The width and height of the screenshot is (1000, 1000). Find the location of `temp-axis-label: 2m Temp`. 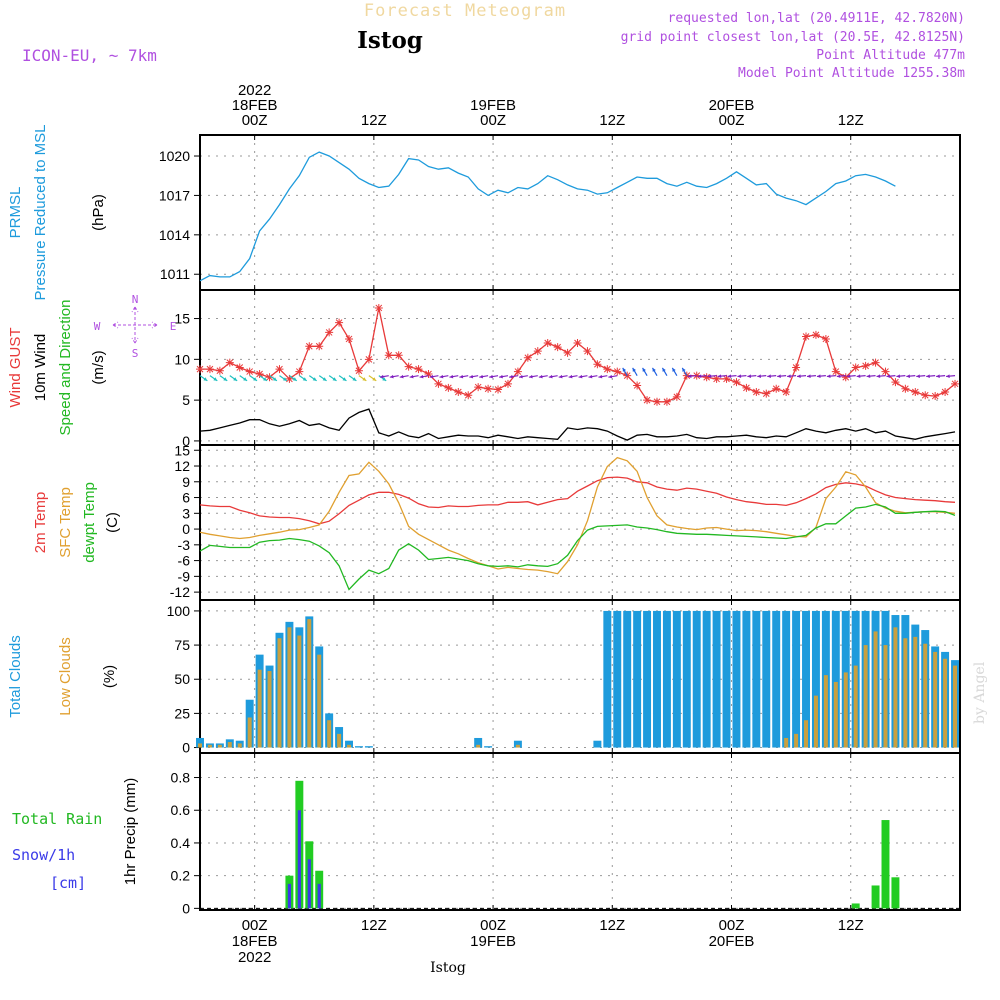

temp-axis-label: 2m Temp is located at coordinates (40, 522).